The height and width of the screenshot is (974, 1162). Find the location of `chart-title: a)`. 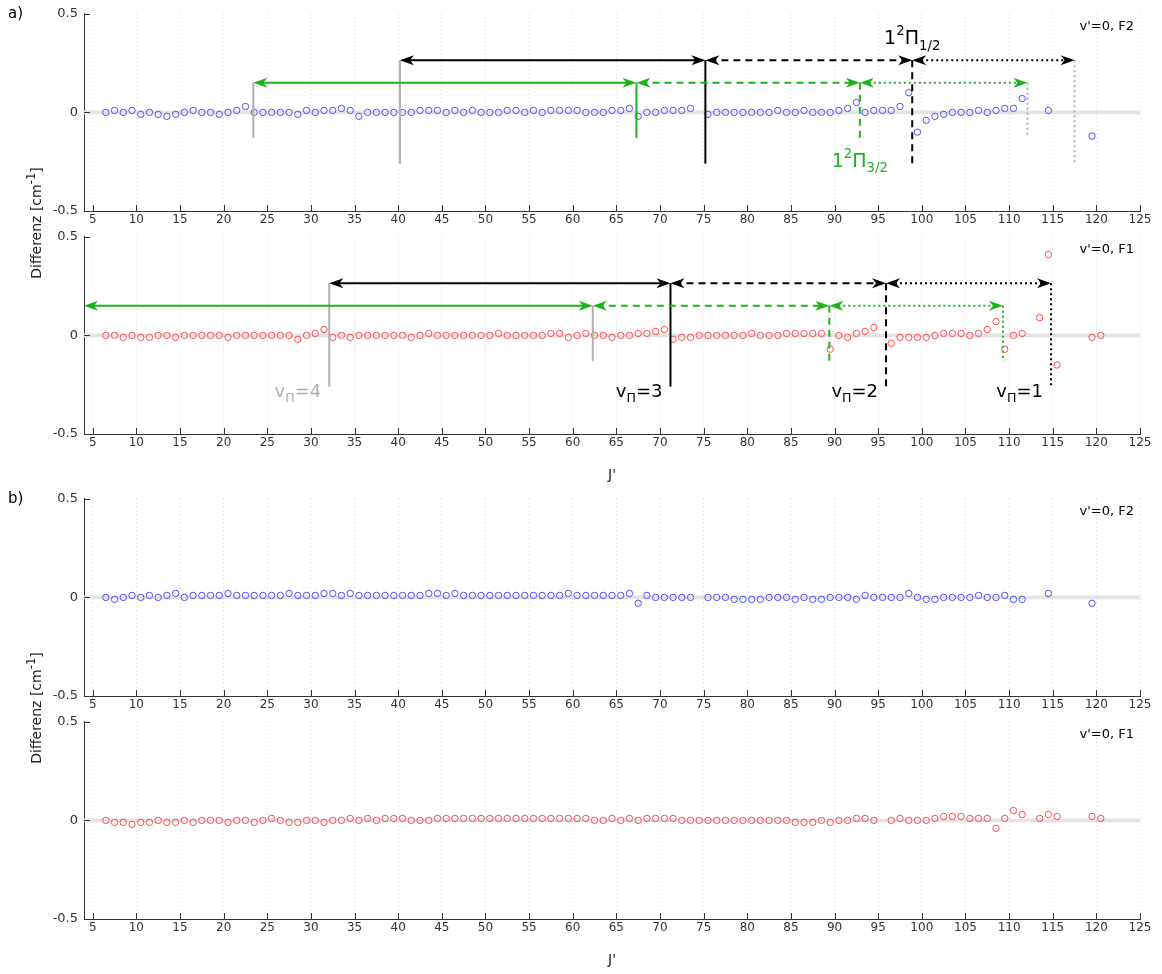

chart-title: a) is located at coordinates (16, 13).